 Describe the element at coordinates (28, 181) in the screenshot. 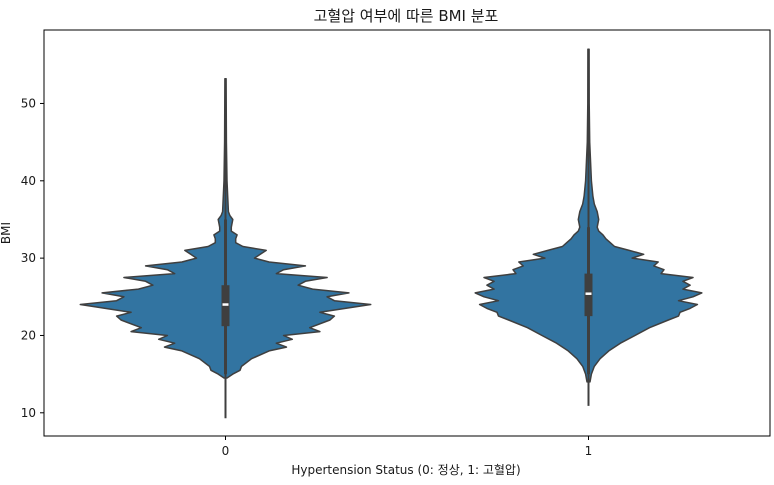

I see `y-tick-label: 40` at that location.